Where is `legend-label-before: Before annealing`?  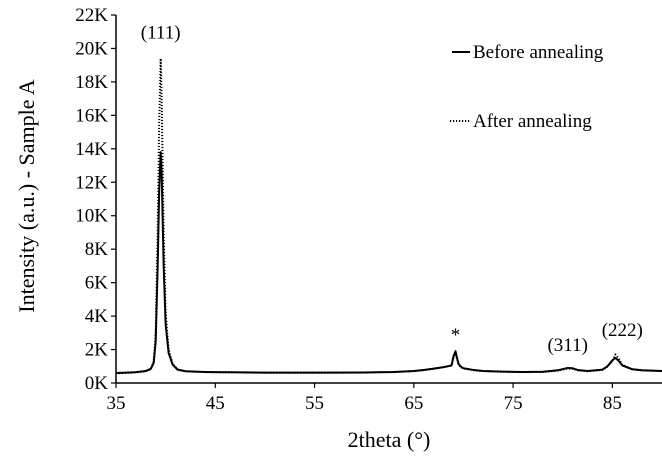
legend-label-before: Before annealing is located at coordinates (538, 52).